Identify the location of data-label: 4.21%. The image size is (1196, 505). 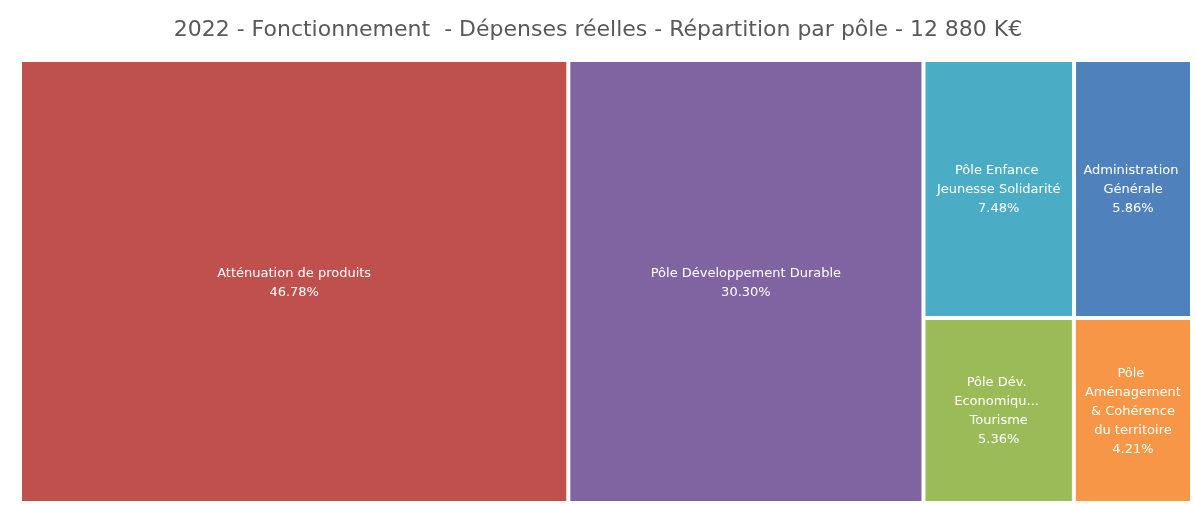
(1133, 448).